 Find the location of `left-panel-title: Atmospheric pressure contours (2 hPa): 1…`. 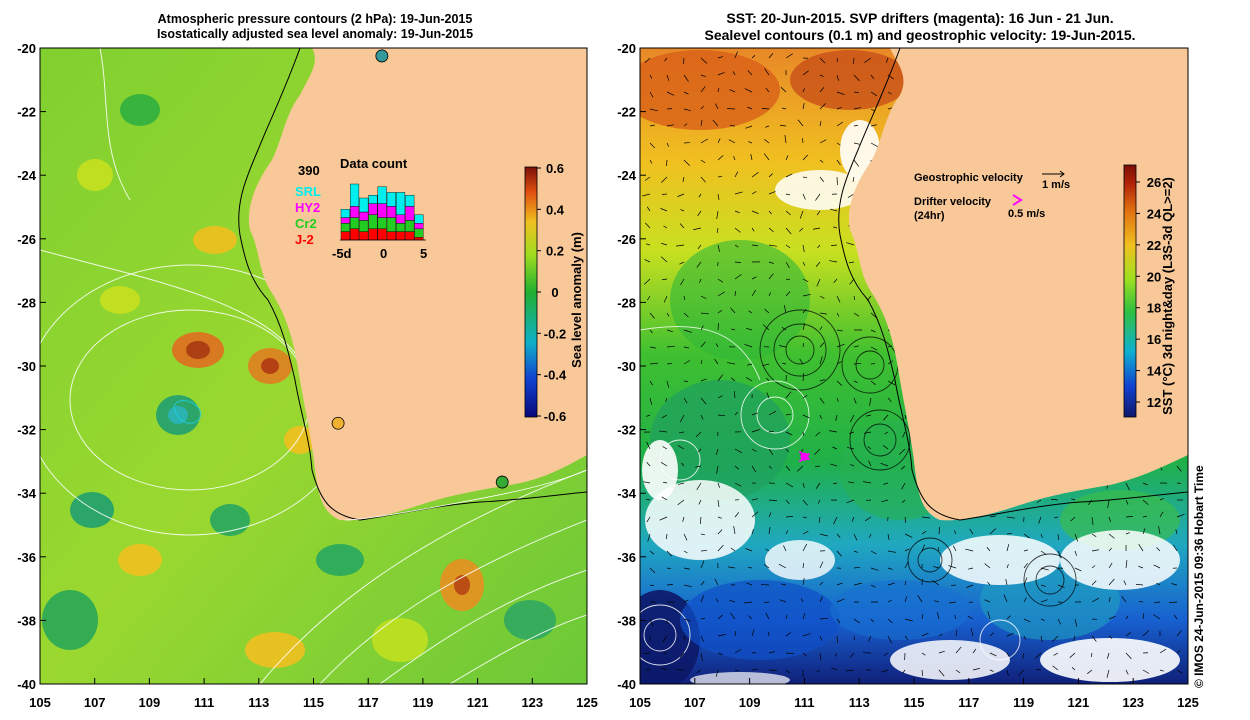

left-panel-title: Atmospheric pressure contours (2 hPa): 1… is located at coordinates (315, 27).